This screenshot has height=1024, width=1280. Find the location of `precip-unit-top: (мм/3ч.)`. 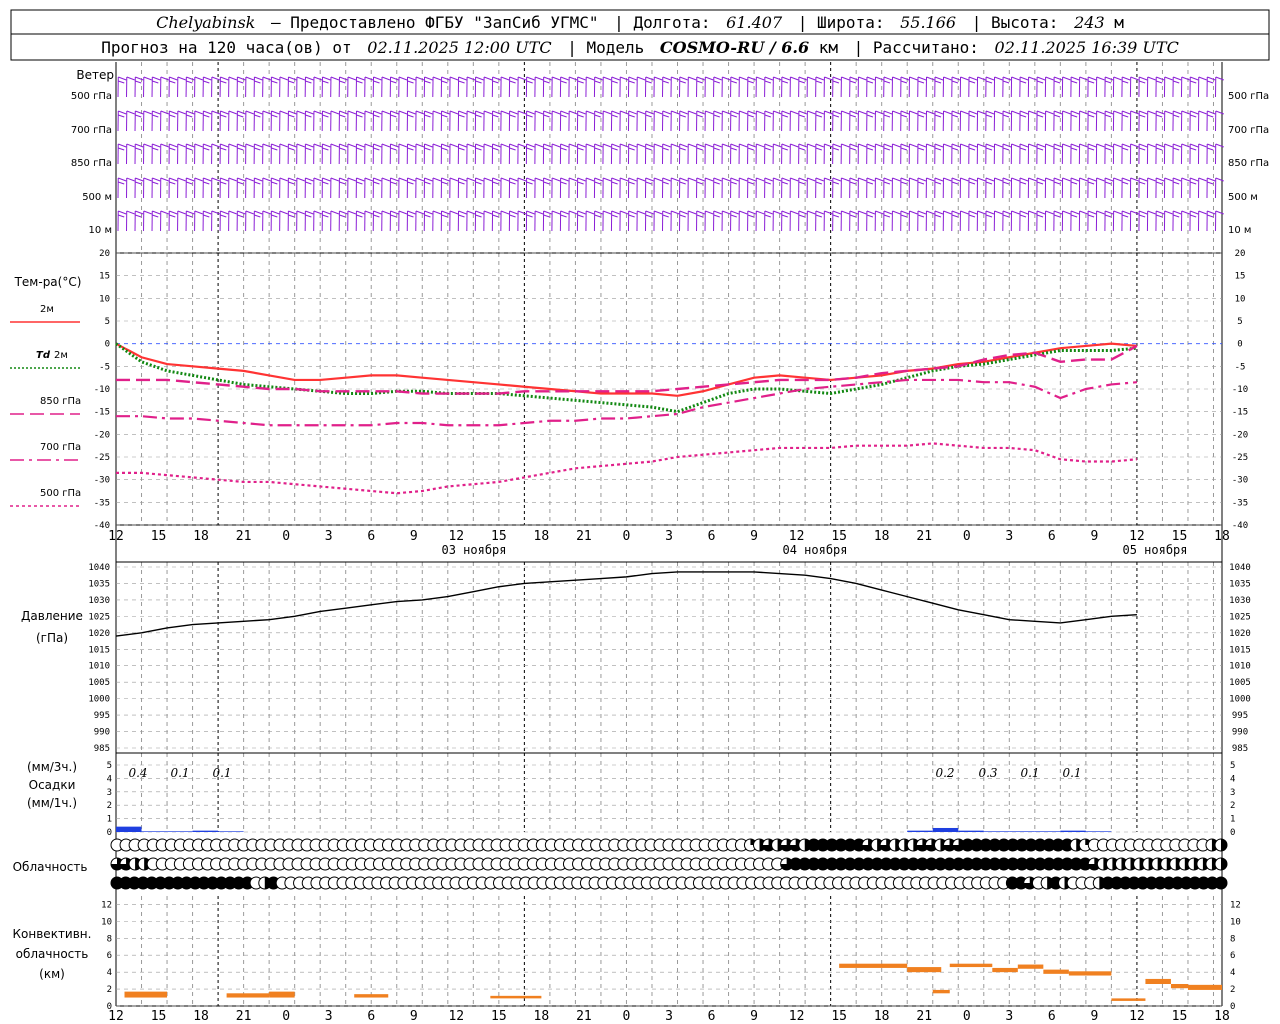

precip-unit-top: (мм/3ч.) is located at coordinates (52, 767).